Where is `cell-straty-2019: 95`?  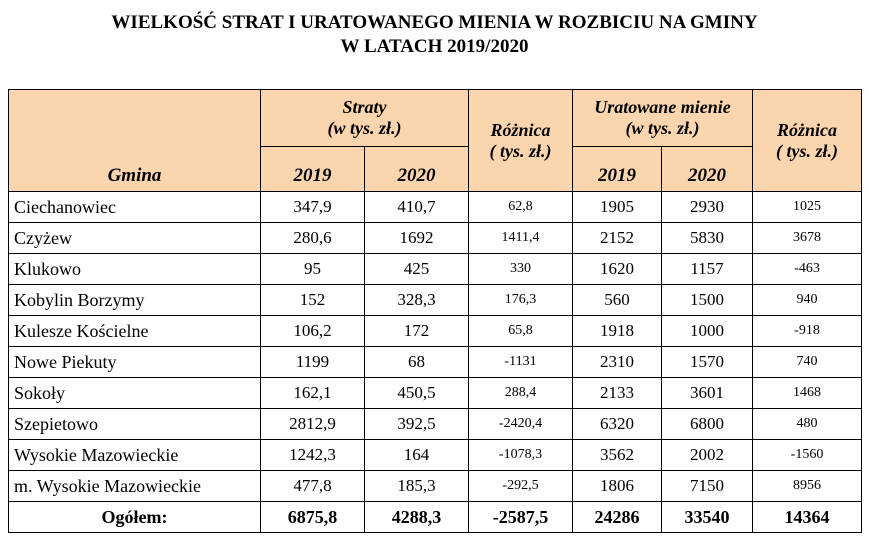
cell-straty-2019: 95 is located at coordinates (312, 269).